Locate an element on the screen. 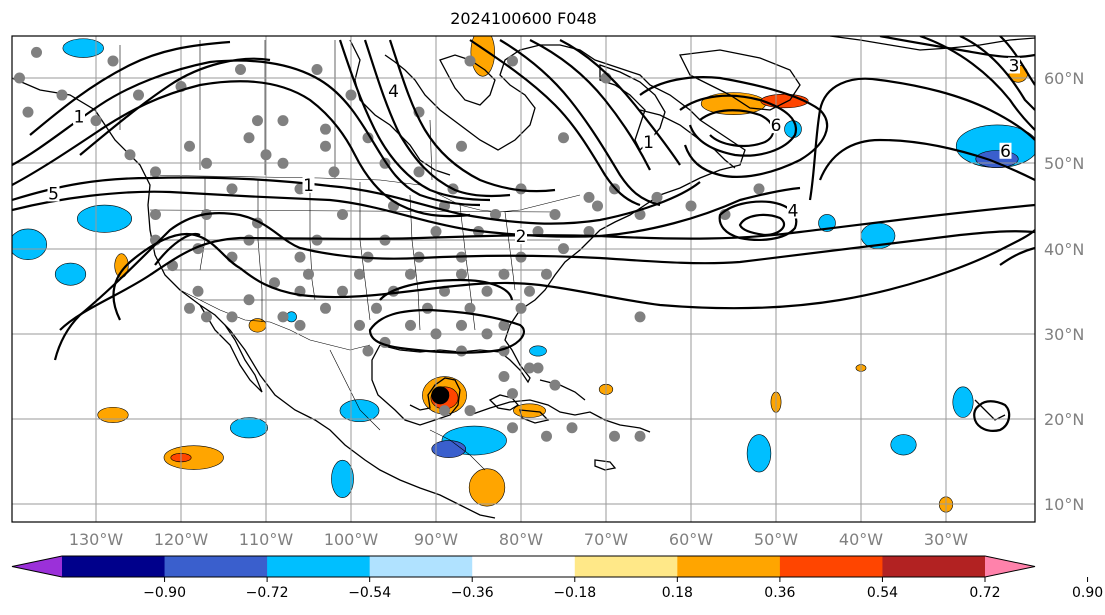 The width and height of the screenshot is (1105, 615). colorbar-tick-label: 0.90 is located at coordinates (1087, 593).